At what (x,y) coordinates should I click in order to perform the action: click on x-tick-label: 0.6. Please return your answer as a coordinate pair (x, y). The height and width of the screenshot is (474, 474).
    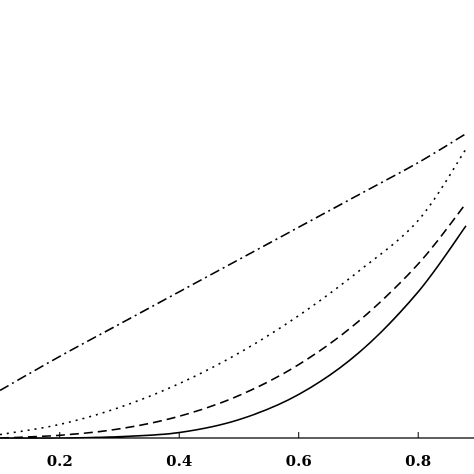
    Looking at the image, I should click on (299, 461).